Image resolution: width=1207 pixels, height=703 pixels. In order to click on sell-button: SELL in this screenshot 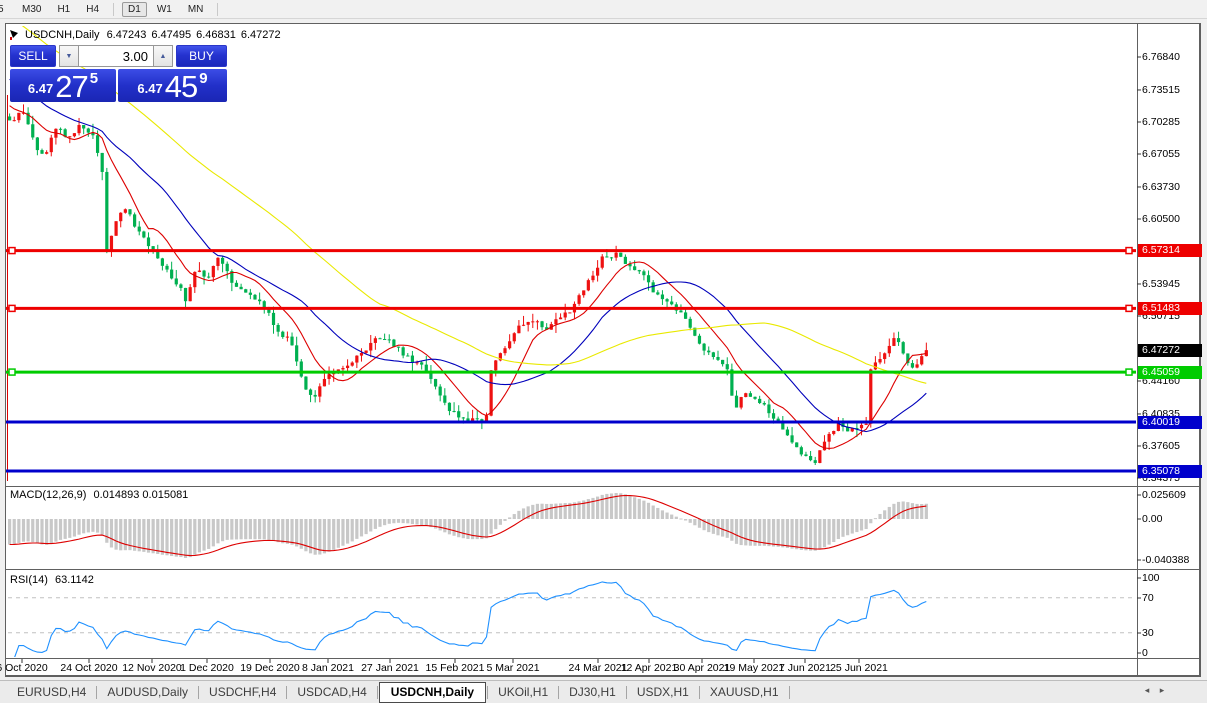, I will do `click(33, 56)`.